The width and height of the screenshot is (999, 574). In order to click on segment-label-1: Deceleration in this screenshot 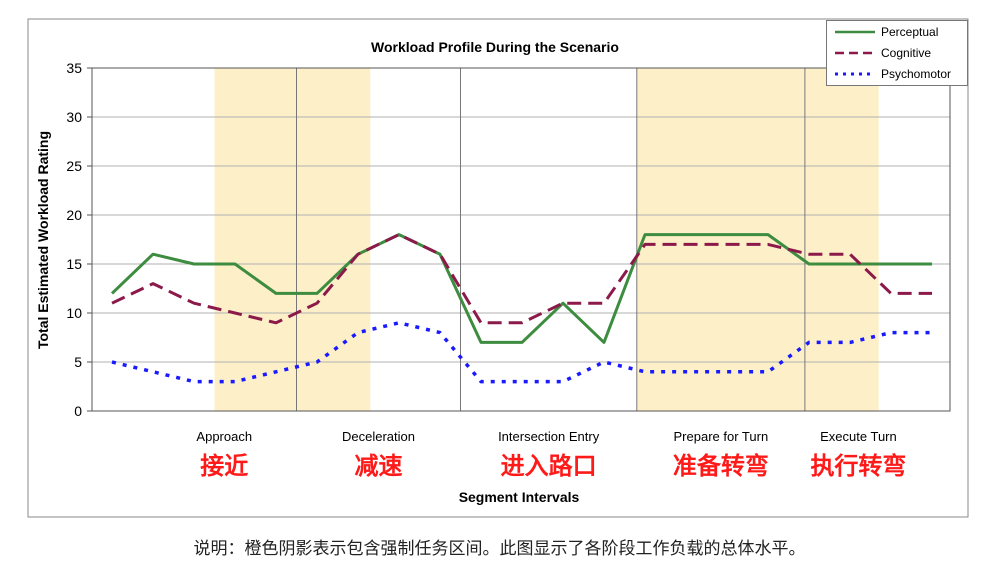, I will do `click(378, 436)`.